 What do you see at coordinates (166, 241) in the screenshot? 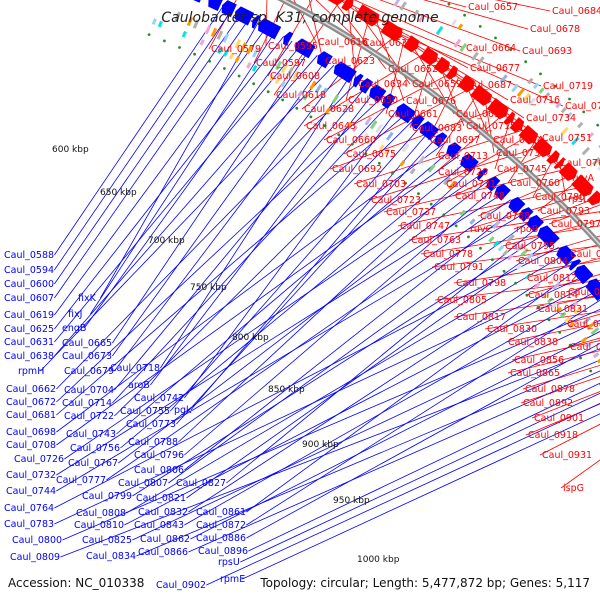
I see `kbp-label: 700 kbp` at bounding box center [166, 241].